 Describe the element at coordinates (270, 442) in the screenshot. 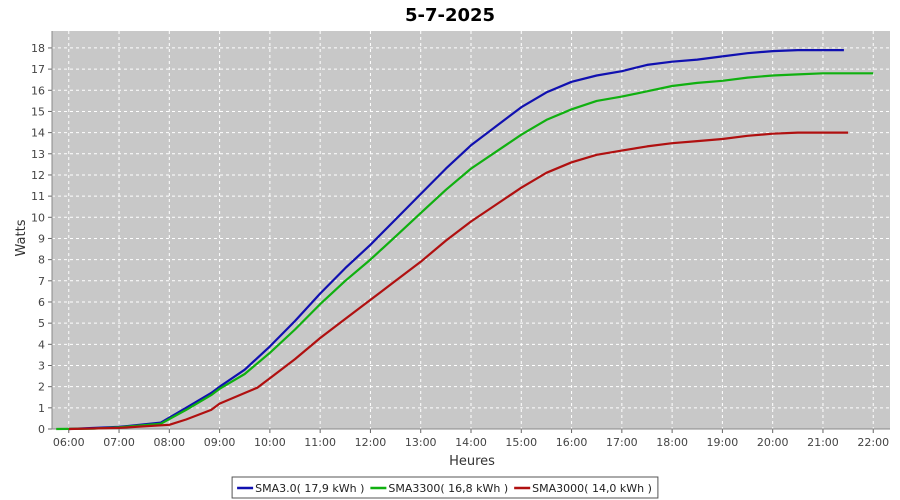

I see `x-tick-label: 10:00` at that location.